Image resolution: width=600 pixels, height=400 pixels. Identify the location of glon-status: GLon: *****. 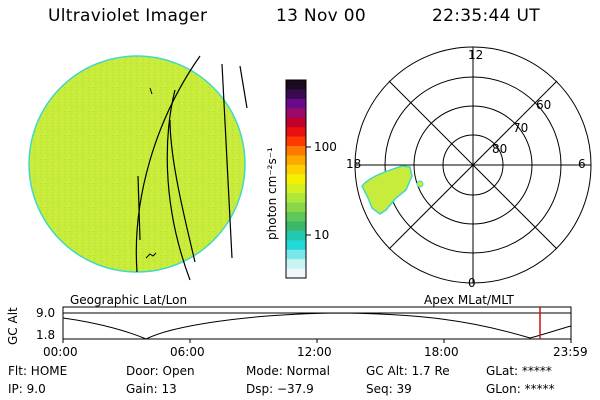
(520, 389).